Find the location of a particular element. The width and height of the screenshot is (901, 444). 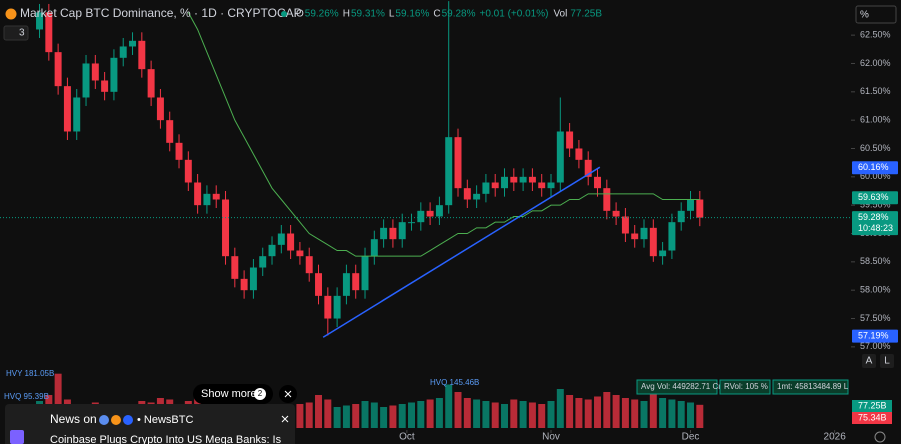

scale-button is located at coordinates (876, 14).